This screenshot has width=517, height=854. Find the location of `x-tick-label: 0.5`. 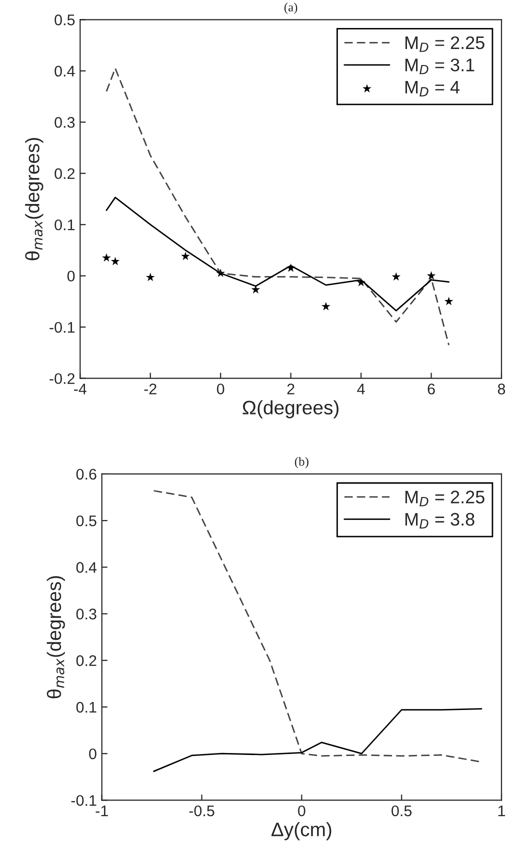

x-tick-label: 0.5 is located at coordinates (402, 810).